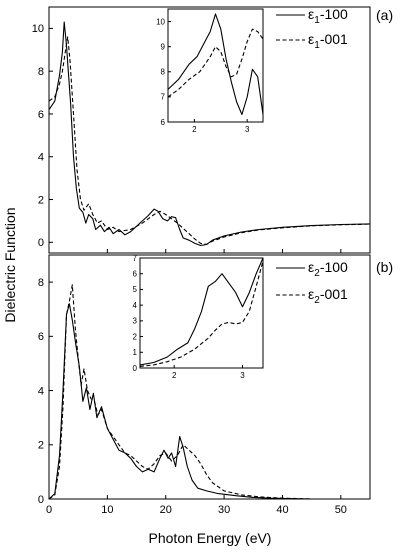  What do you see at coordinates (135, 336) in the screenshot?
I see `panel-b-inset-y-tick-label: 2` at bounding box center [135, 336].